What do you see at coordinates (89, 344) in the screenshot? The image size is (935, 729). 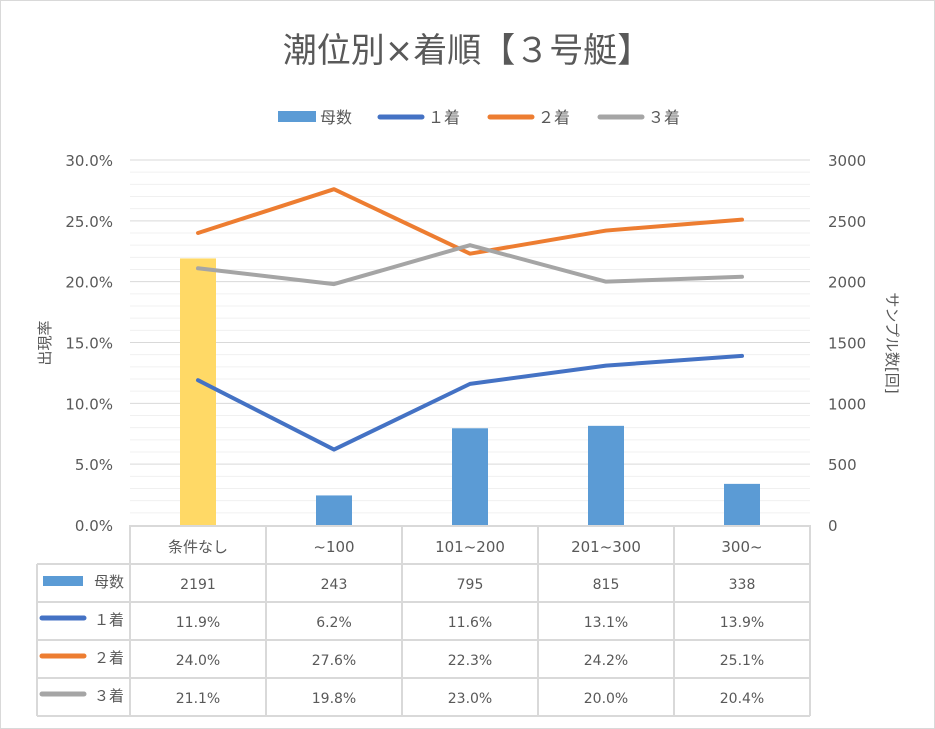 I see `y-tick-label: 15.0%` at bounding box center [89, 344].